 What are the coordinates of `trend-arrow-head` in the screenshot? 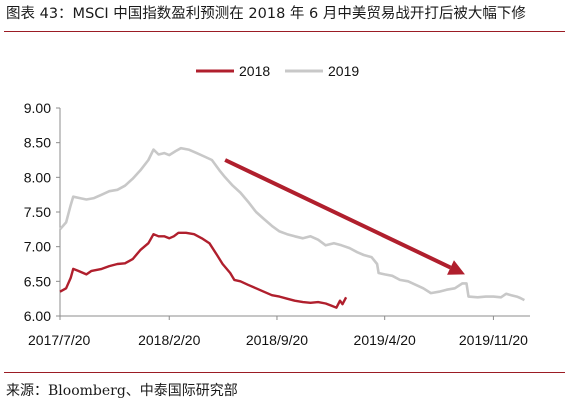 It's located at (456, 267).